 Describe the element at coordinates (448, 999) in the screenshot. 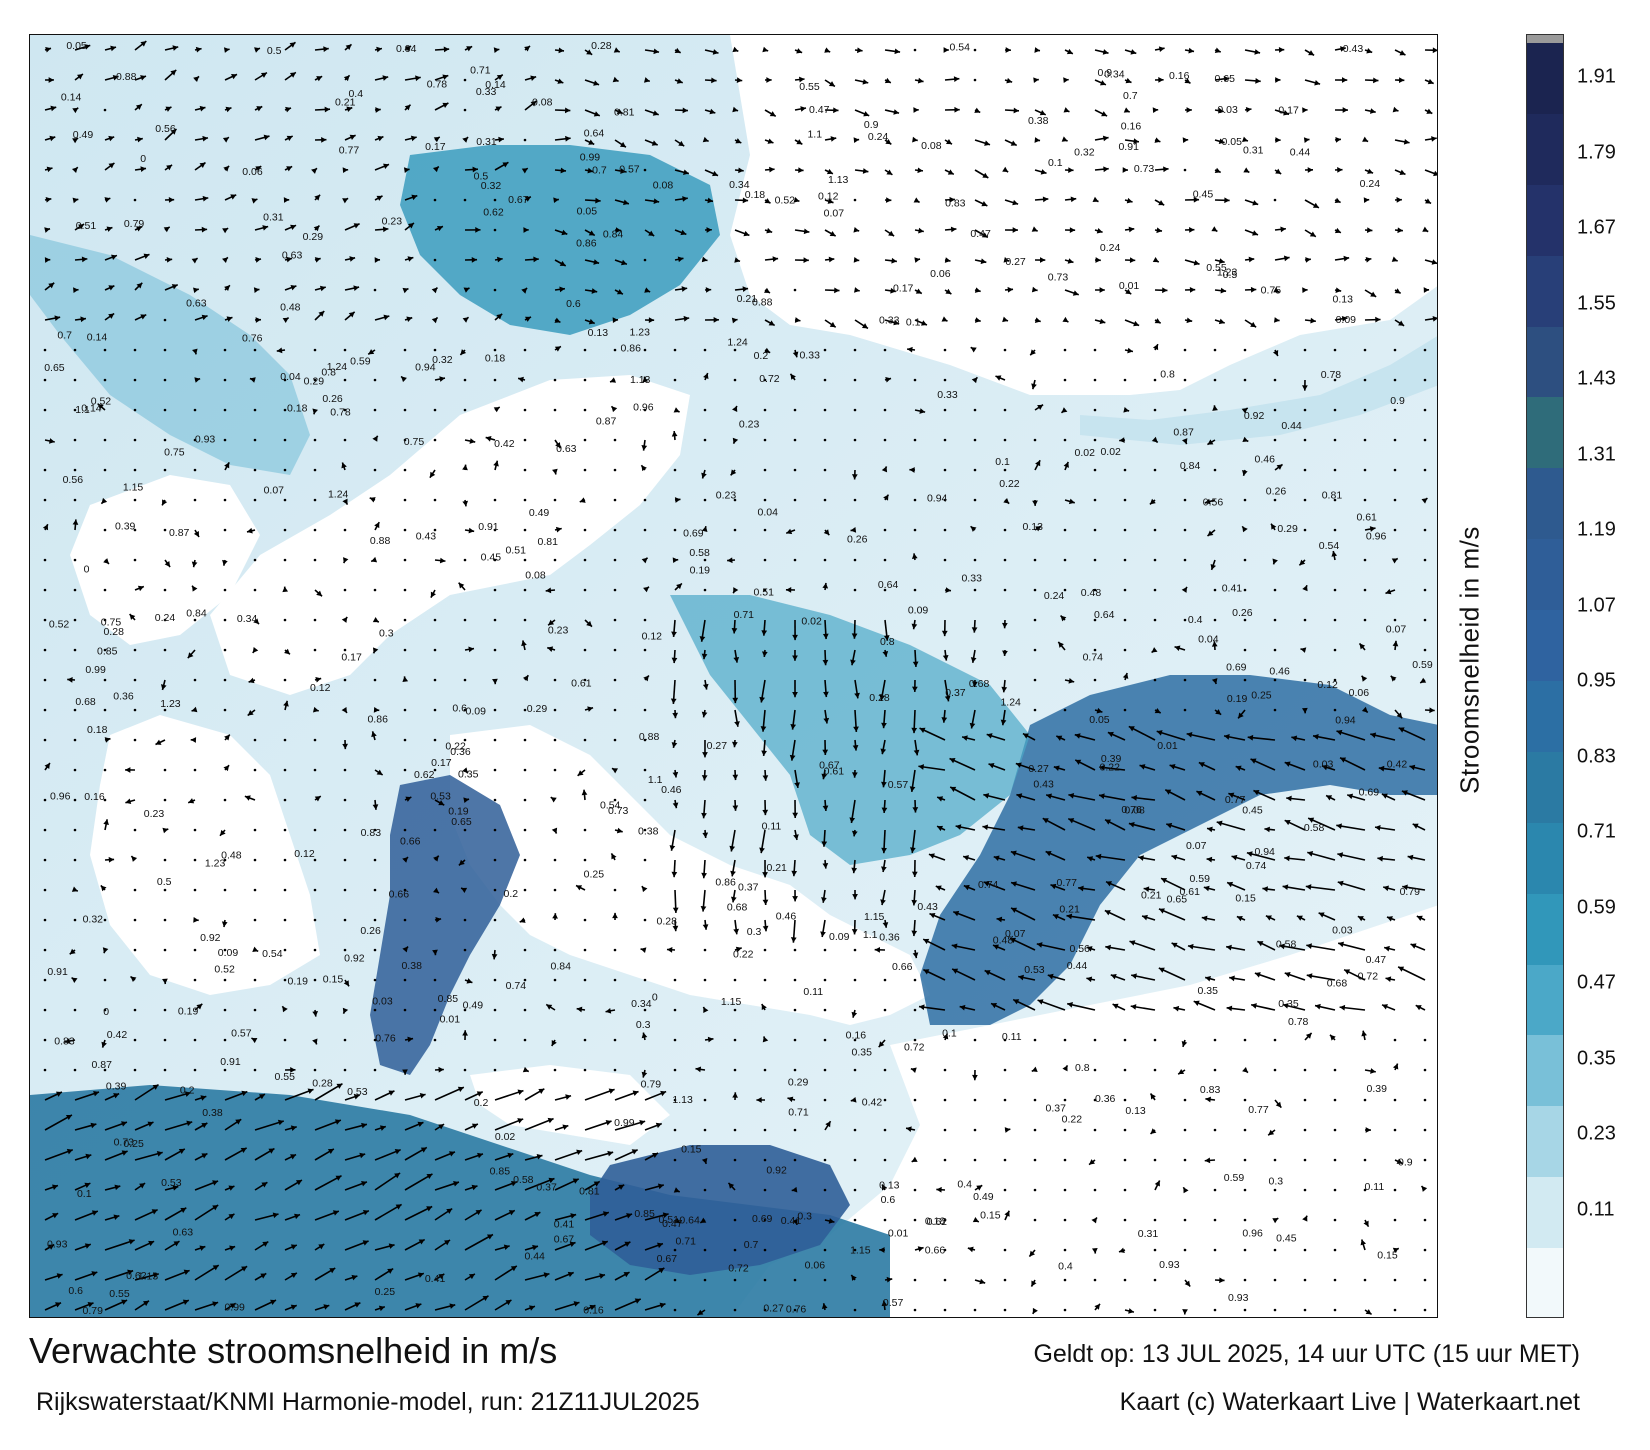

I see `speed-value-label: 0.85` at that location.